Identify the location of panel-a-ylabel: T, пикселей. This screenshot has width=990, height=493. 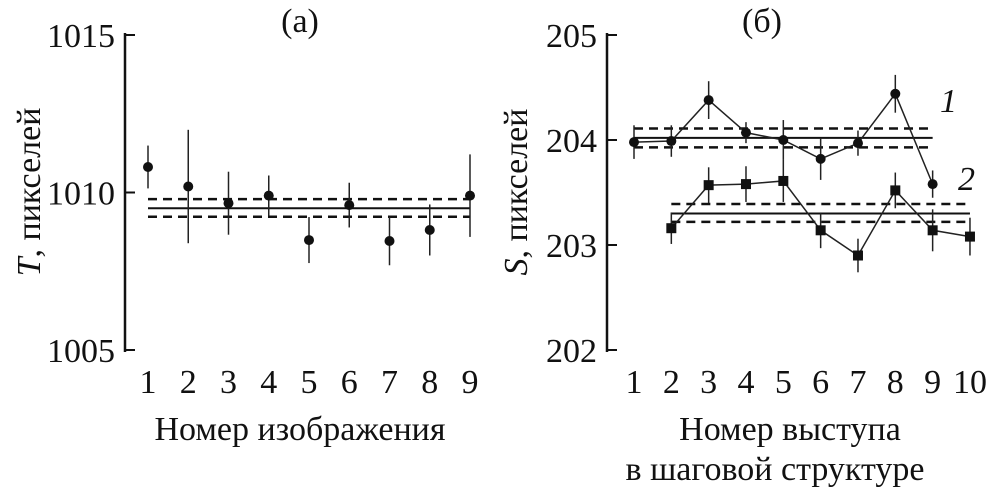
(29, 192).